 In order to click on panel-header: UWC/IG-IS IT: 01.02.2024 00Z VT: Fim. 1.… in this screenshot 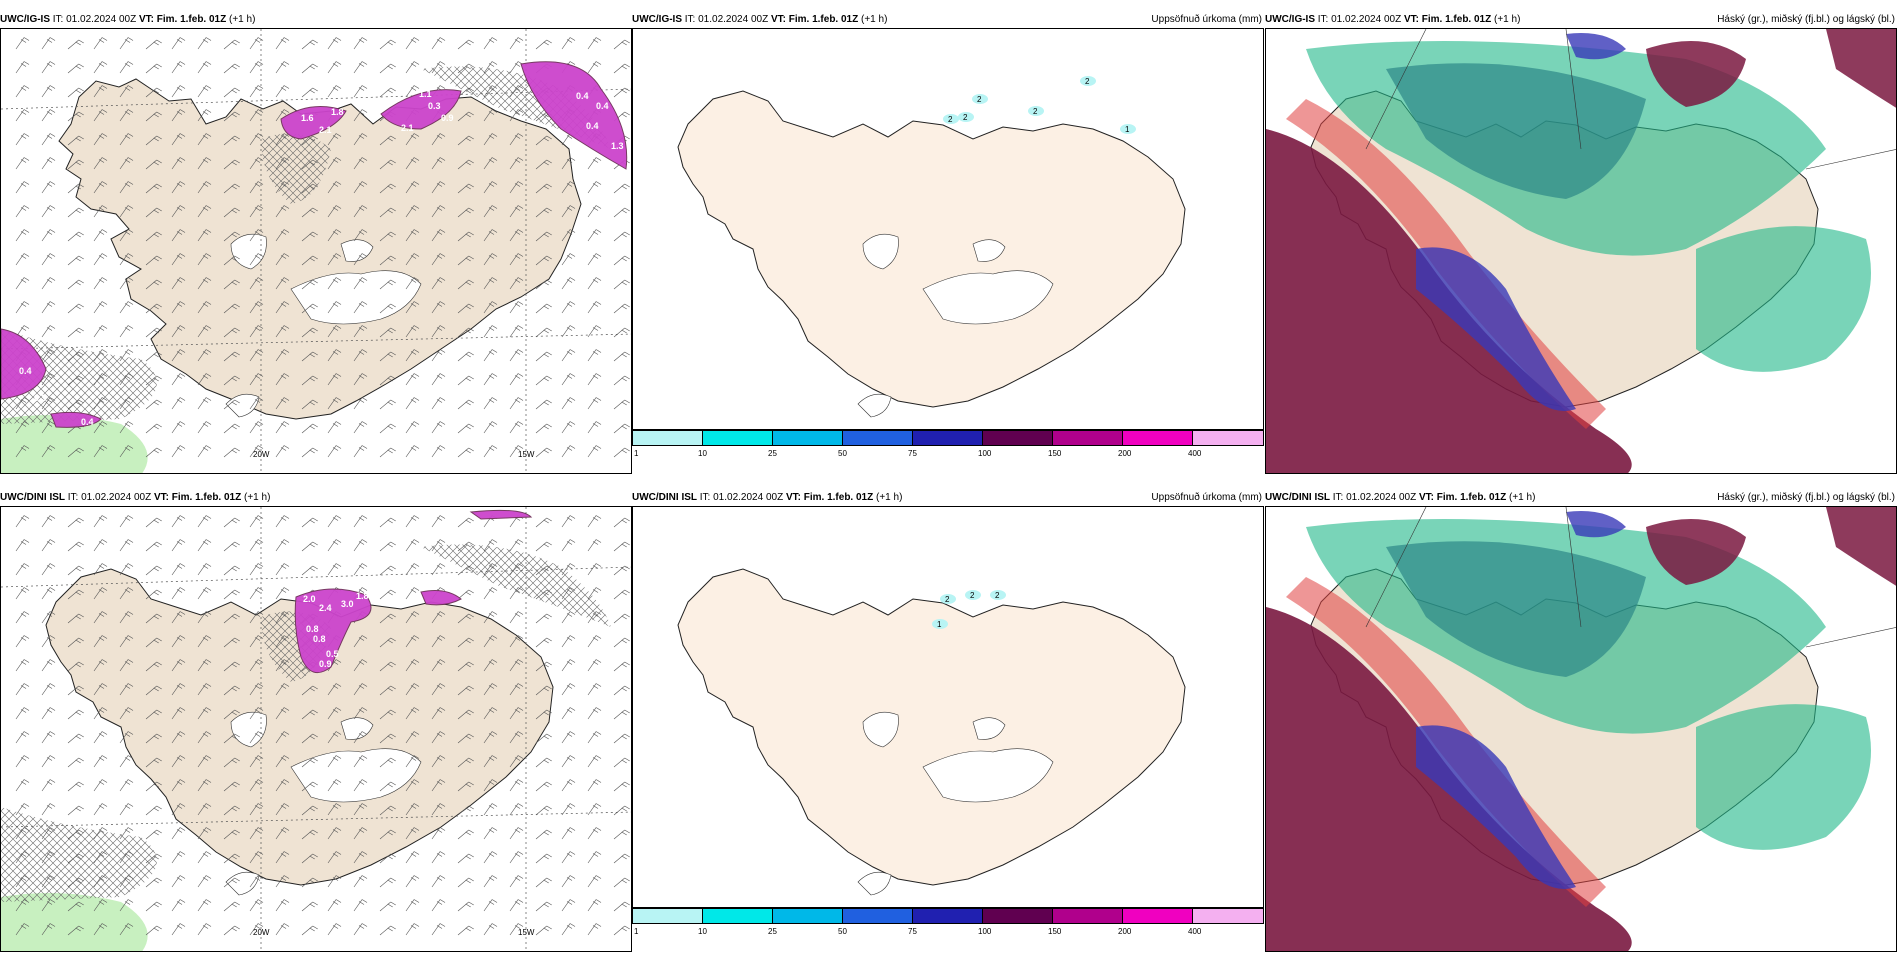, I will do `click(1581, 20)`.